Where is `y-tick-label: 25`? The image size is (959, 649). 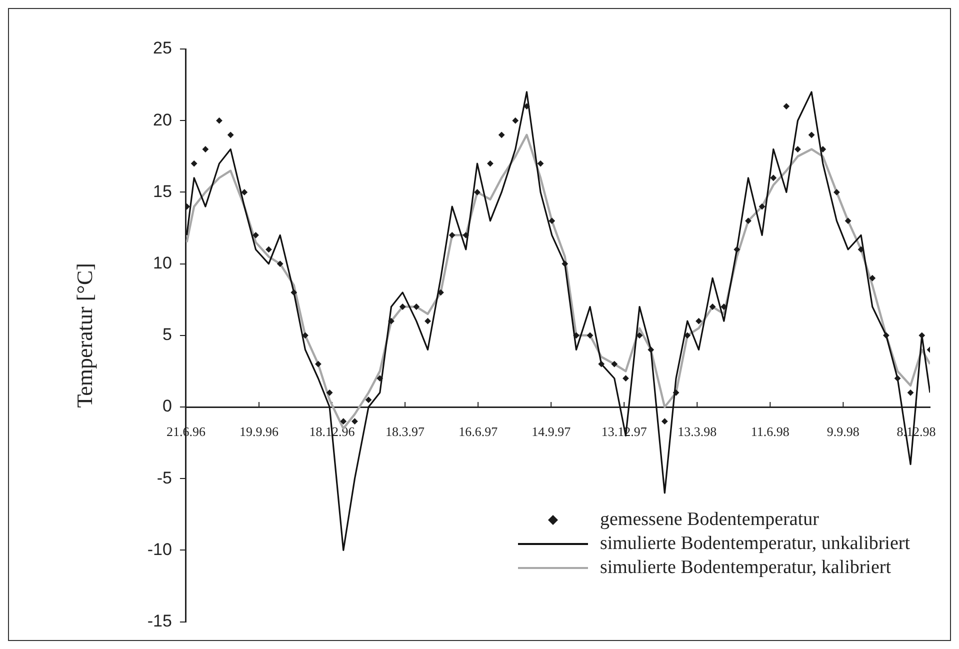 y-tick-label: 25 is located at coordinates (162, 48).